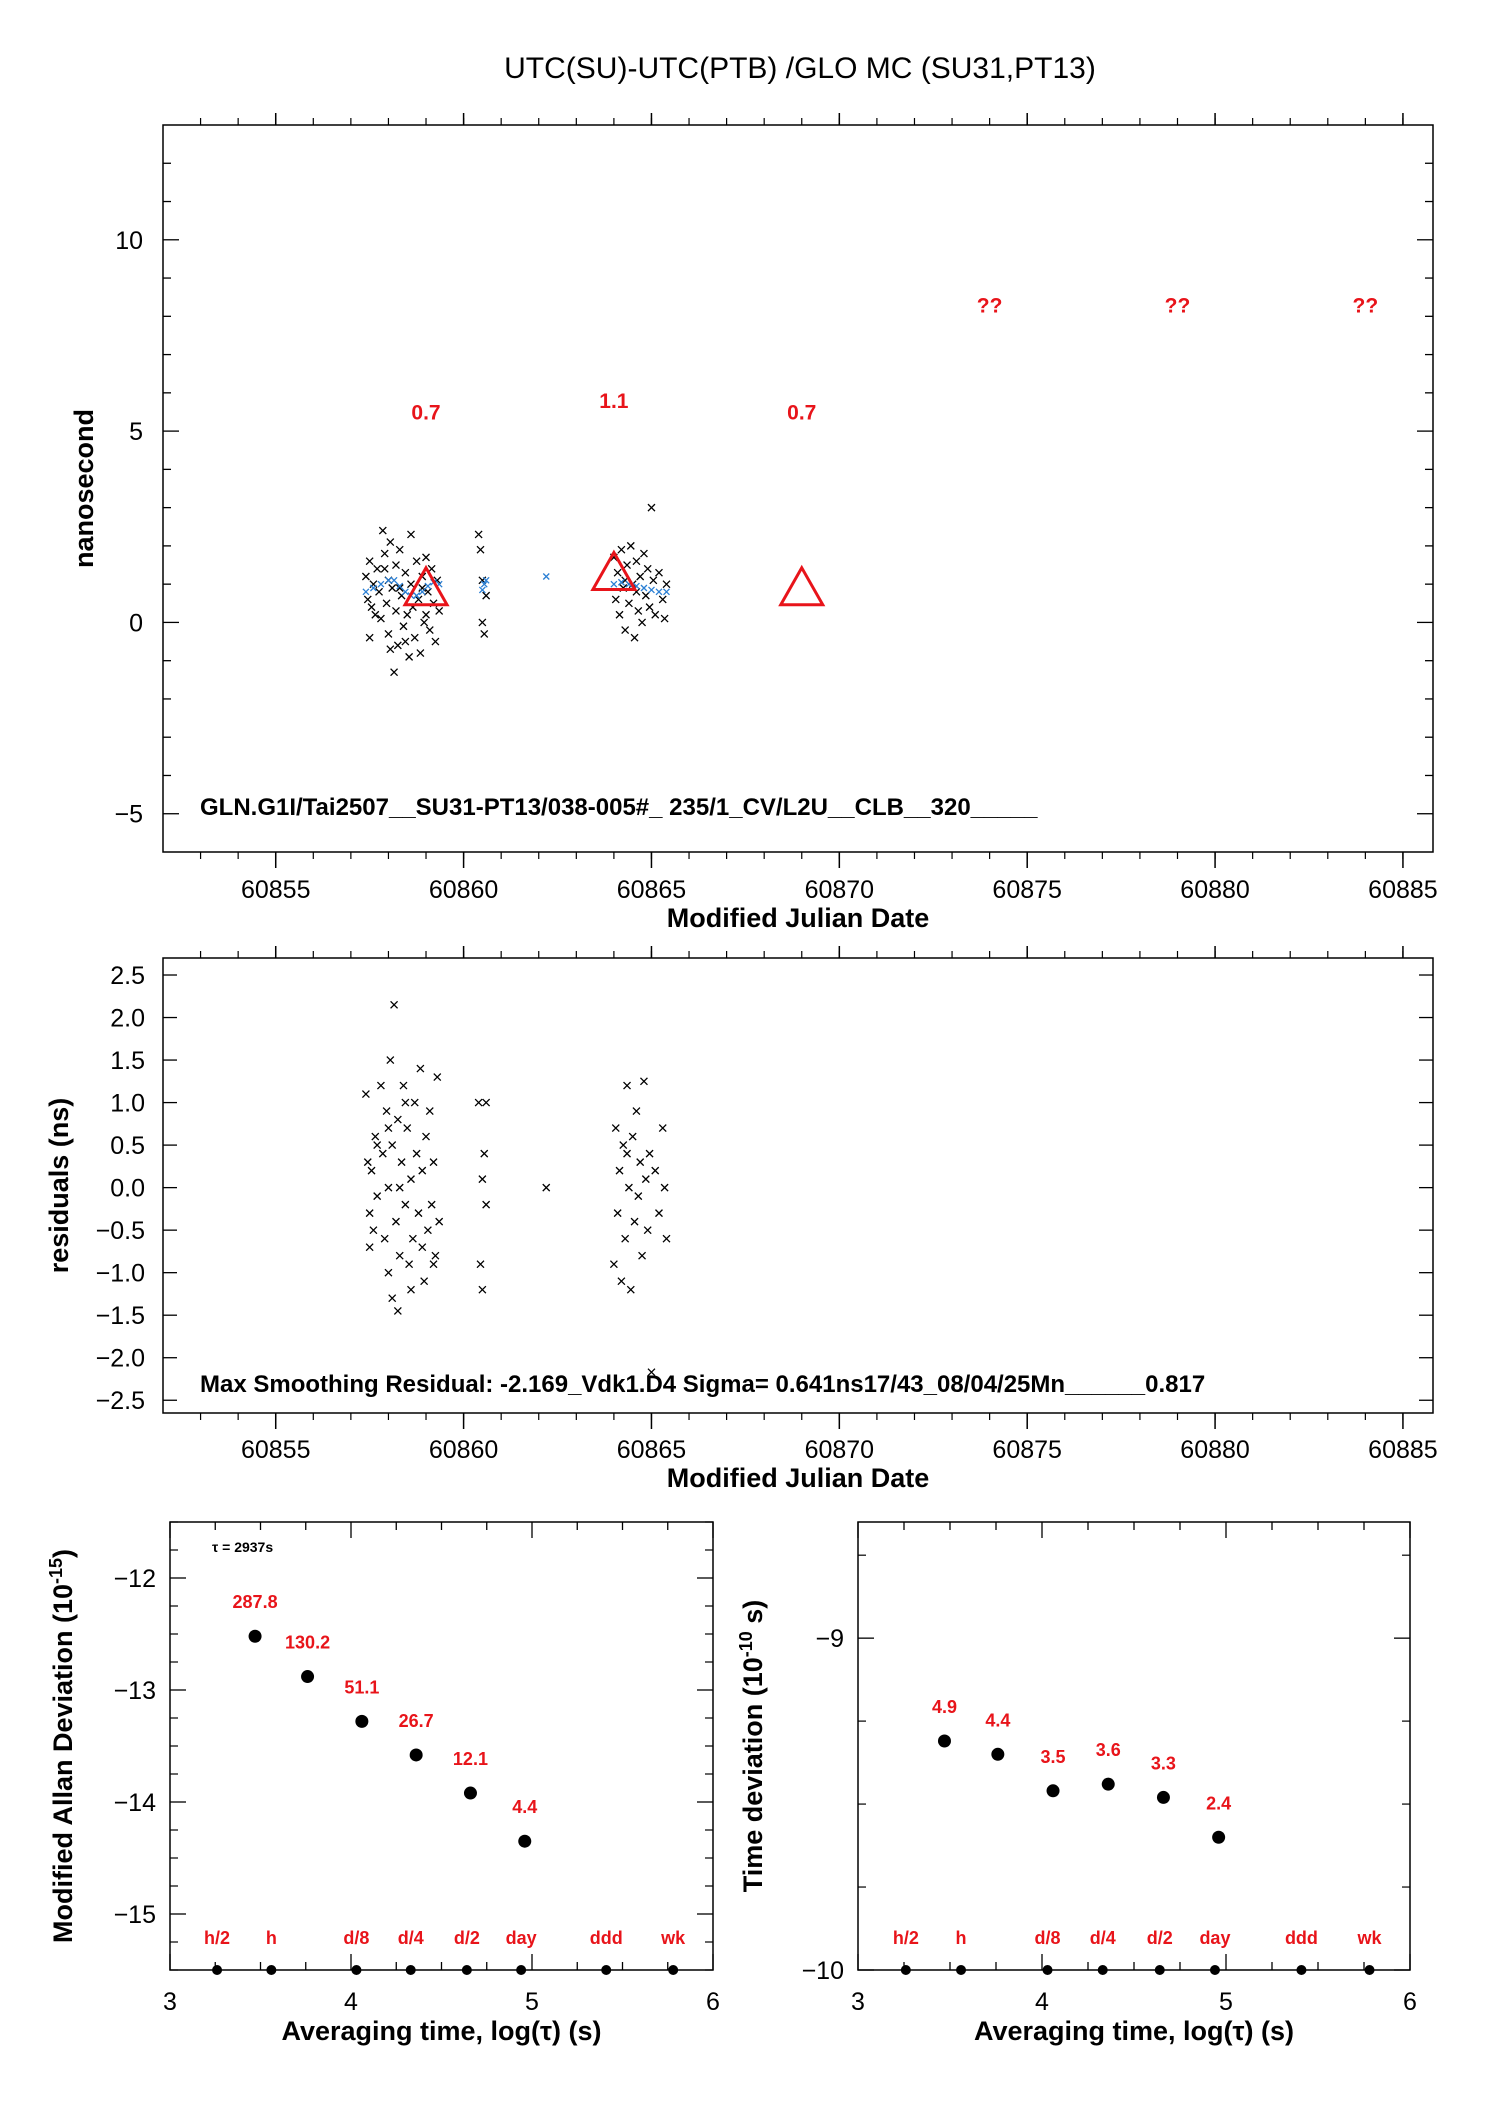  I want to click on x-tick-label: 60870, so click(840, 890).